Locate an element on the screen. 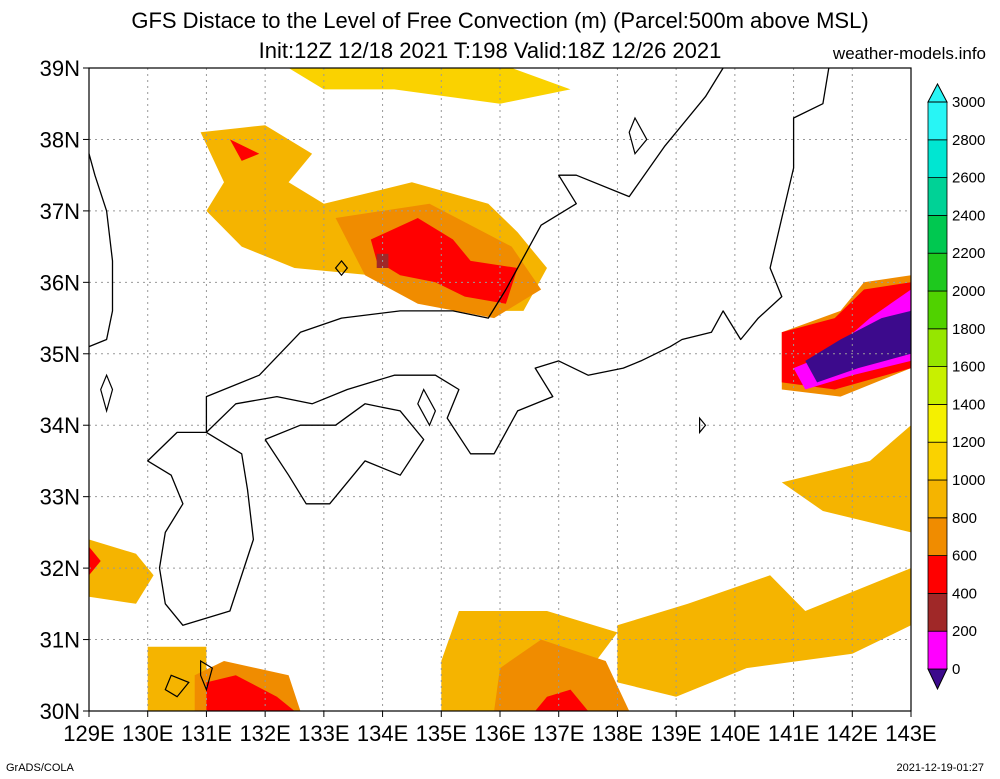 Image resolution: width=1000 pixels, height=779 pixels. lat-label: 36N is located at coordinates (60, 282).